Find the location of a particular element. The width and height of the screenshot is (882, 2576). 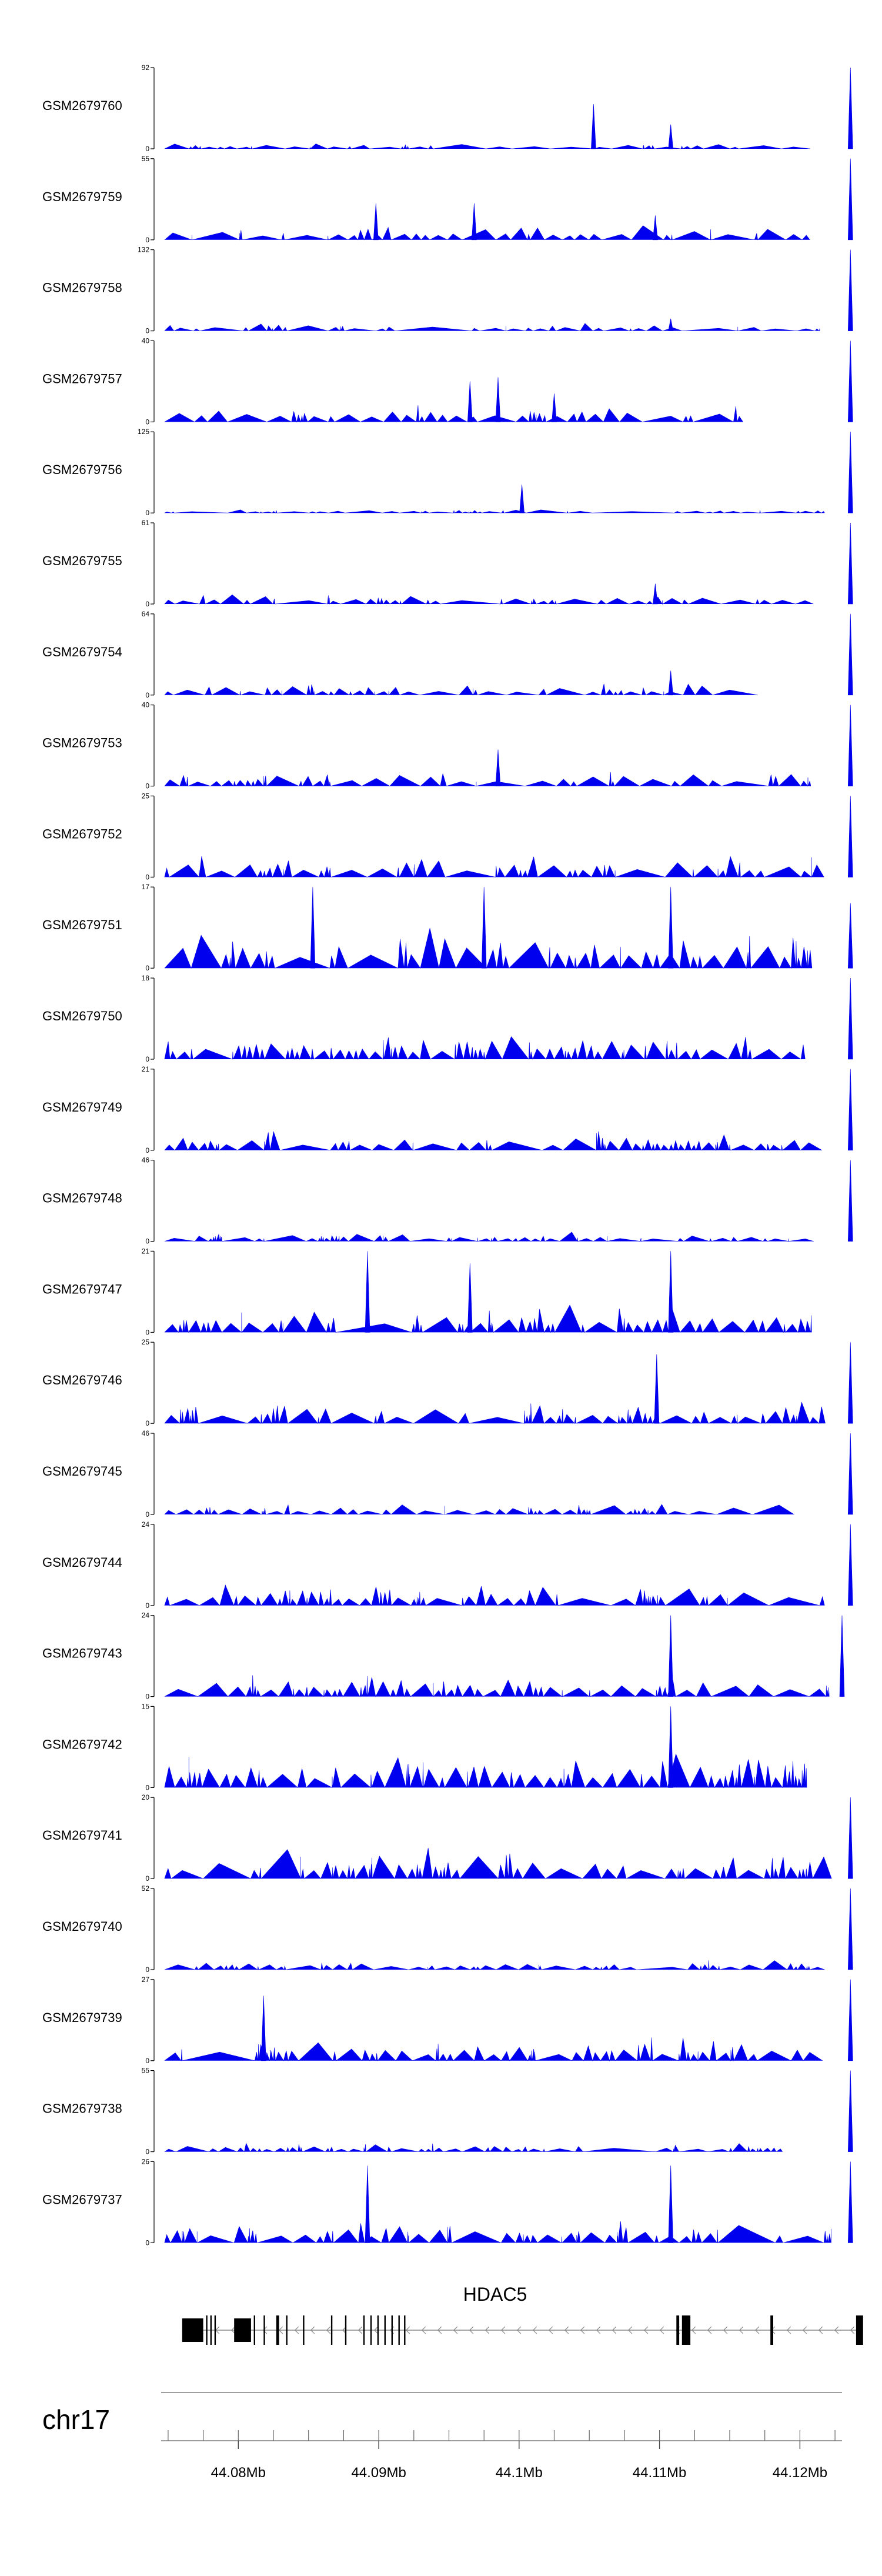

track-sample-label: GSM2679756 is located at coordinates (82, 469).